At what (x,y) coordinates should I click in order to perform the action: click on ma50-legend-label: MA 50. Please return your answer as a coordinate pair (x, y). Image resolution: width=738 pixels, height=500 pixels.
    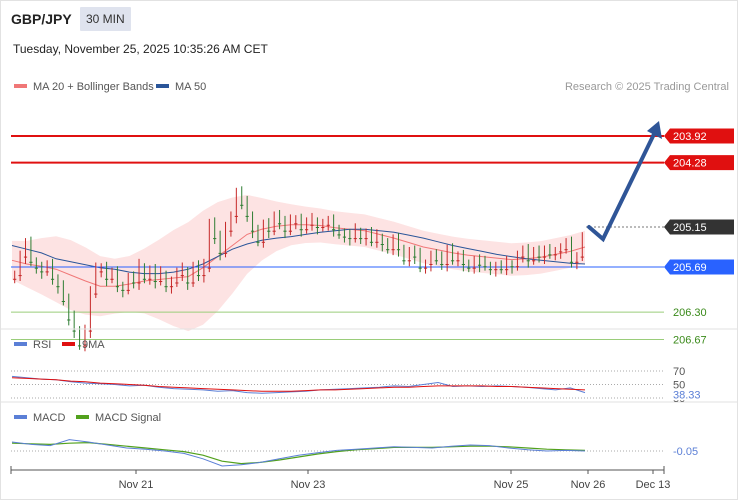
    Looking at the image, I should click on (190, 87).